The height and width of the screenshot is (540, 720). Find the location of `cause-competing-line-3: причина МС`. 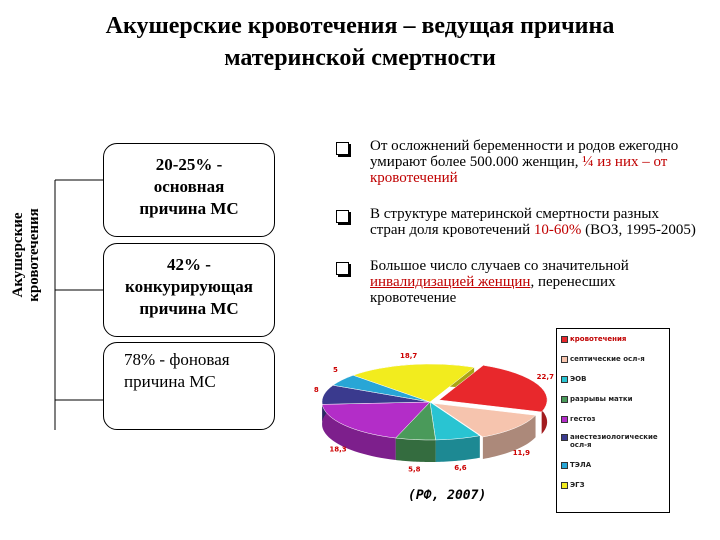

cause-competing-line-3: причина МС is located at coordinates (189, 308).